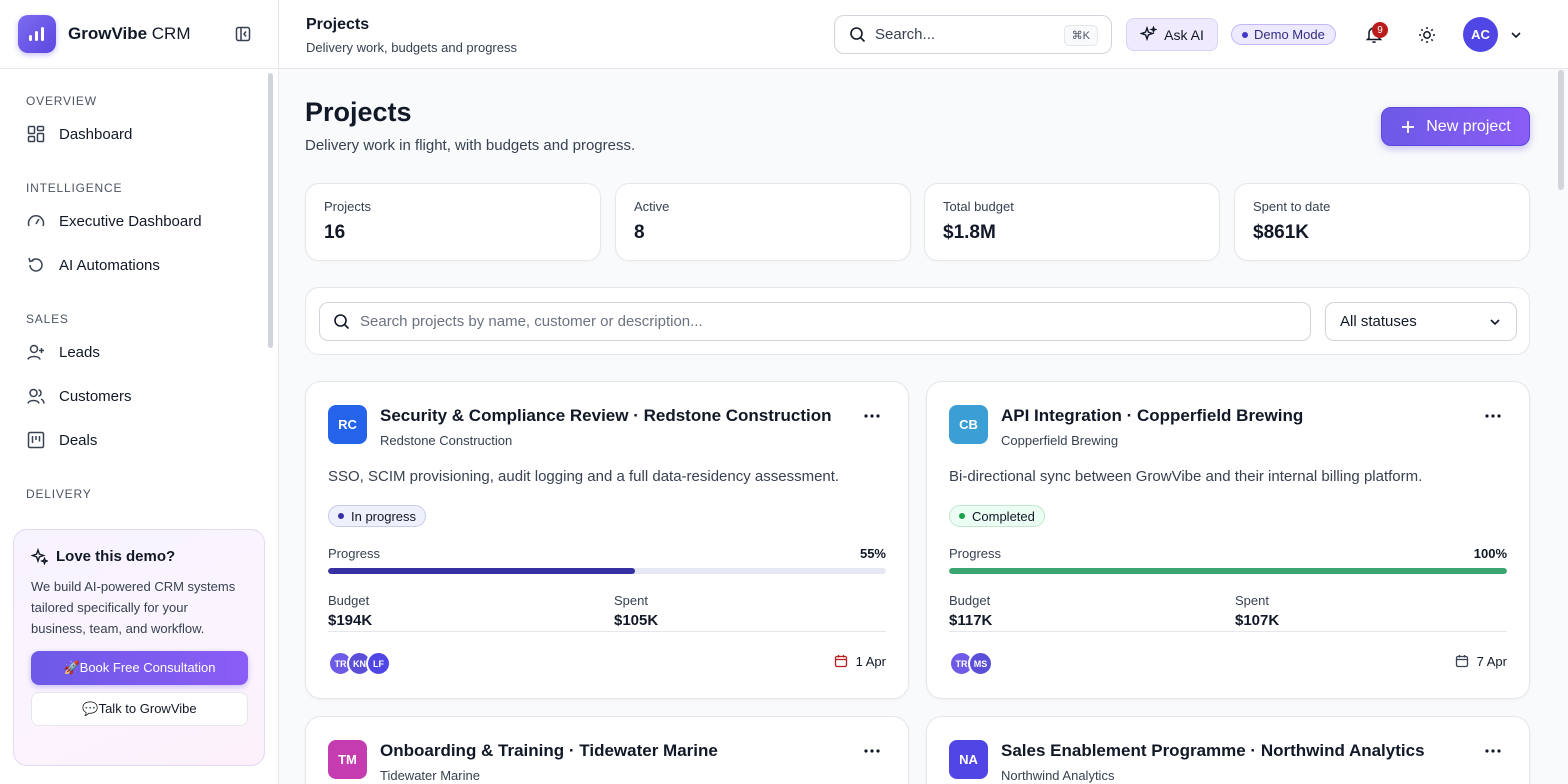 The width and height of the screenshot is (1568, 784). What do you see at coordinates (1058, 775) in the screenshot?
I see `project-customer: Northwind Analytics` at bounding box center [1058, 775].